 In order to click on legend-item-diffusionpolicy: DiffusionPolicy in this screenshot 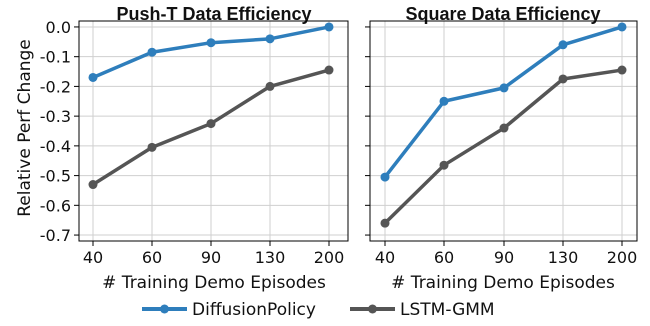, I will do `click(229, 310)`.